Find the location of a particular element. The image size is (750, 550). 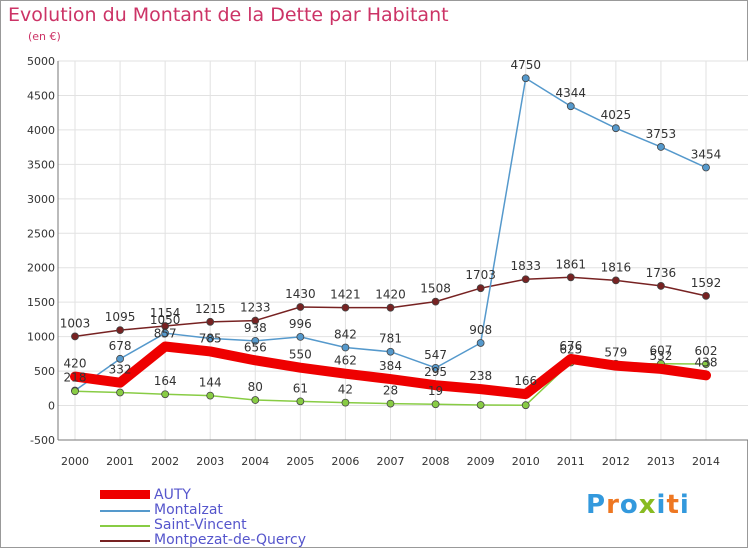

data-label-auty: 676 is located at coordinates (570, 346).